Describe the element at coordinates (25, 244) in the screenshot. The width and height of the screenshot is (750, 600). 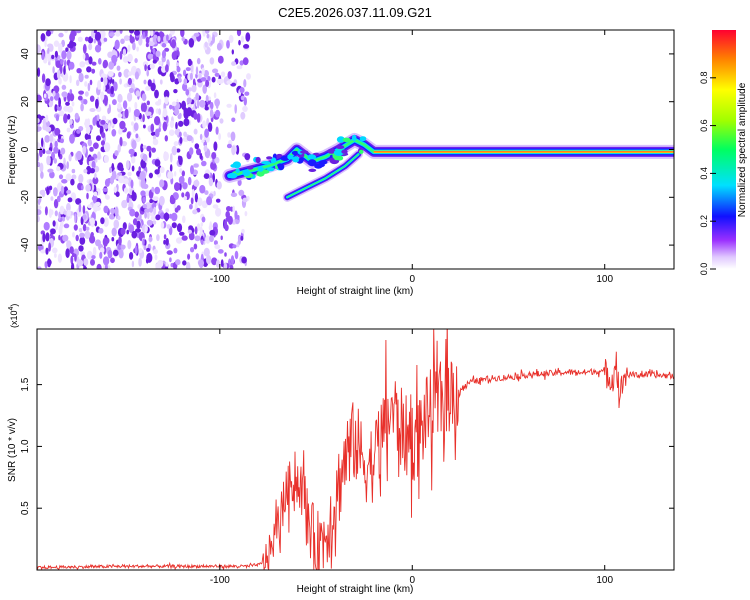
I see `y-tick-label: -40` at that location.